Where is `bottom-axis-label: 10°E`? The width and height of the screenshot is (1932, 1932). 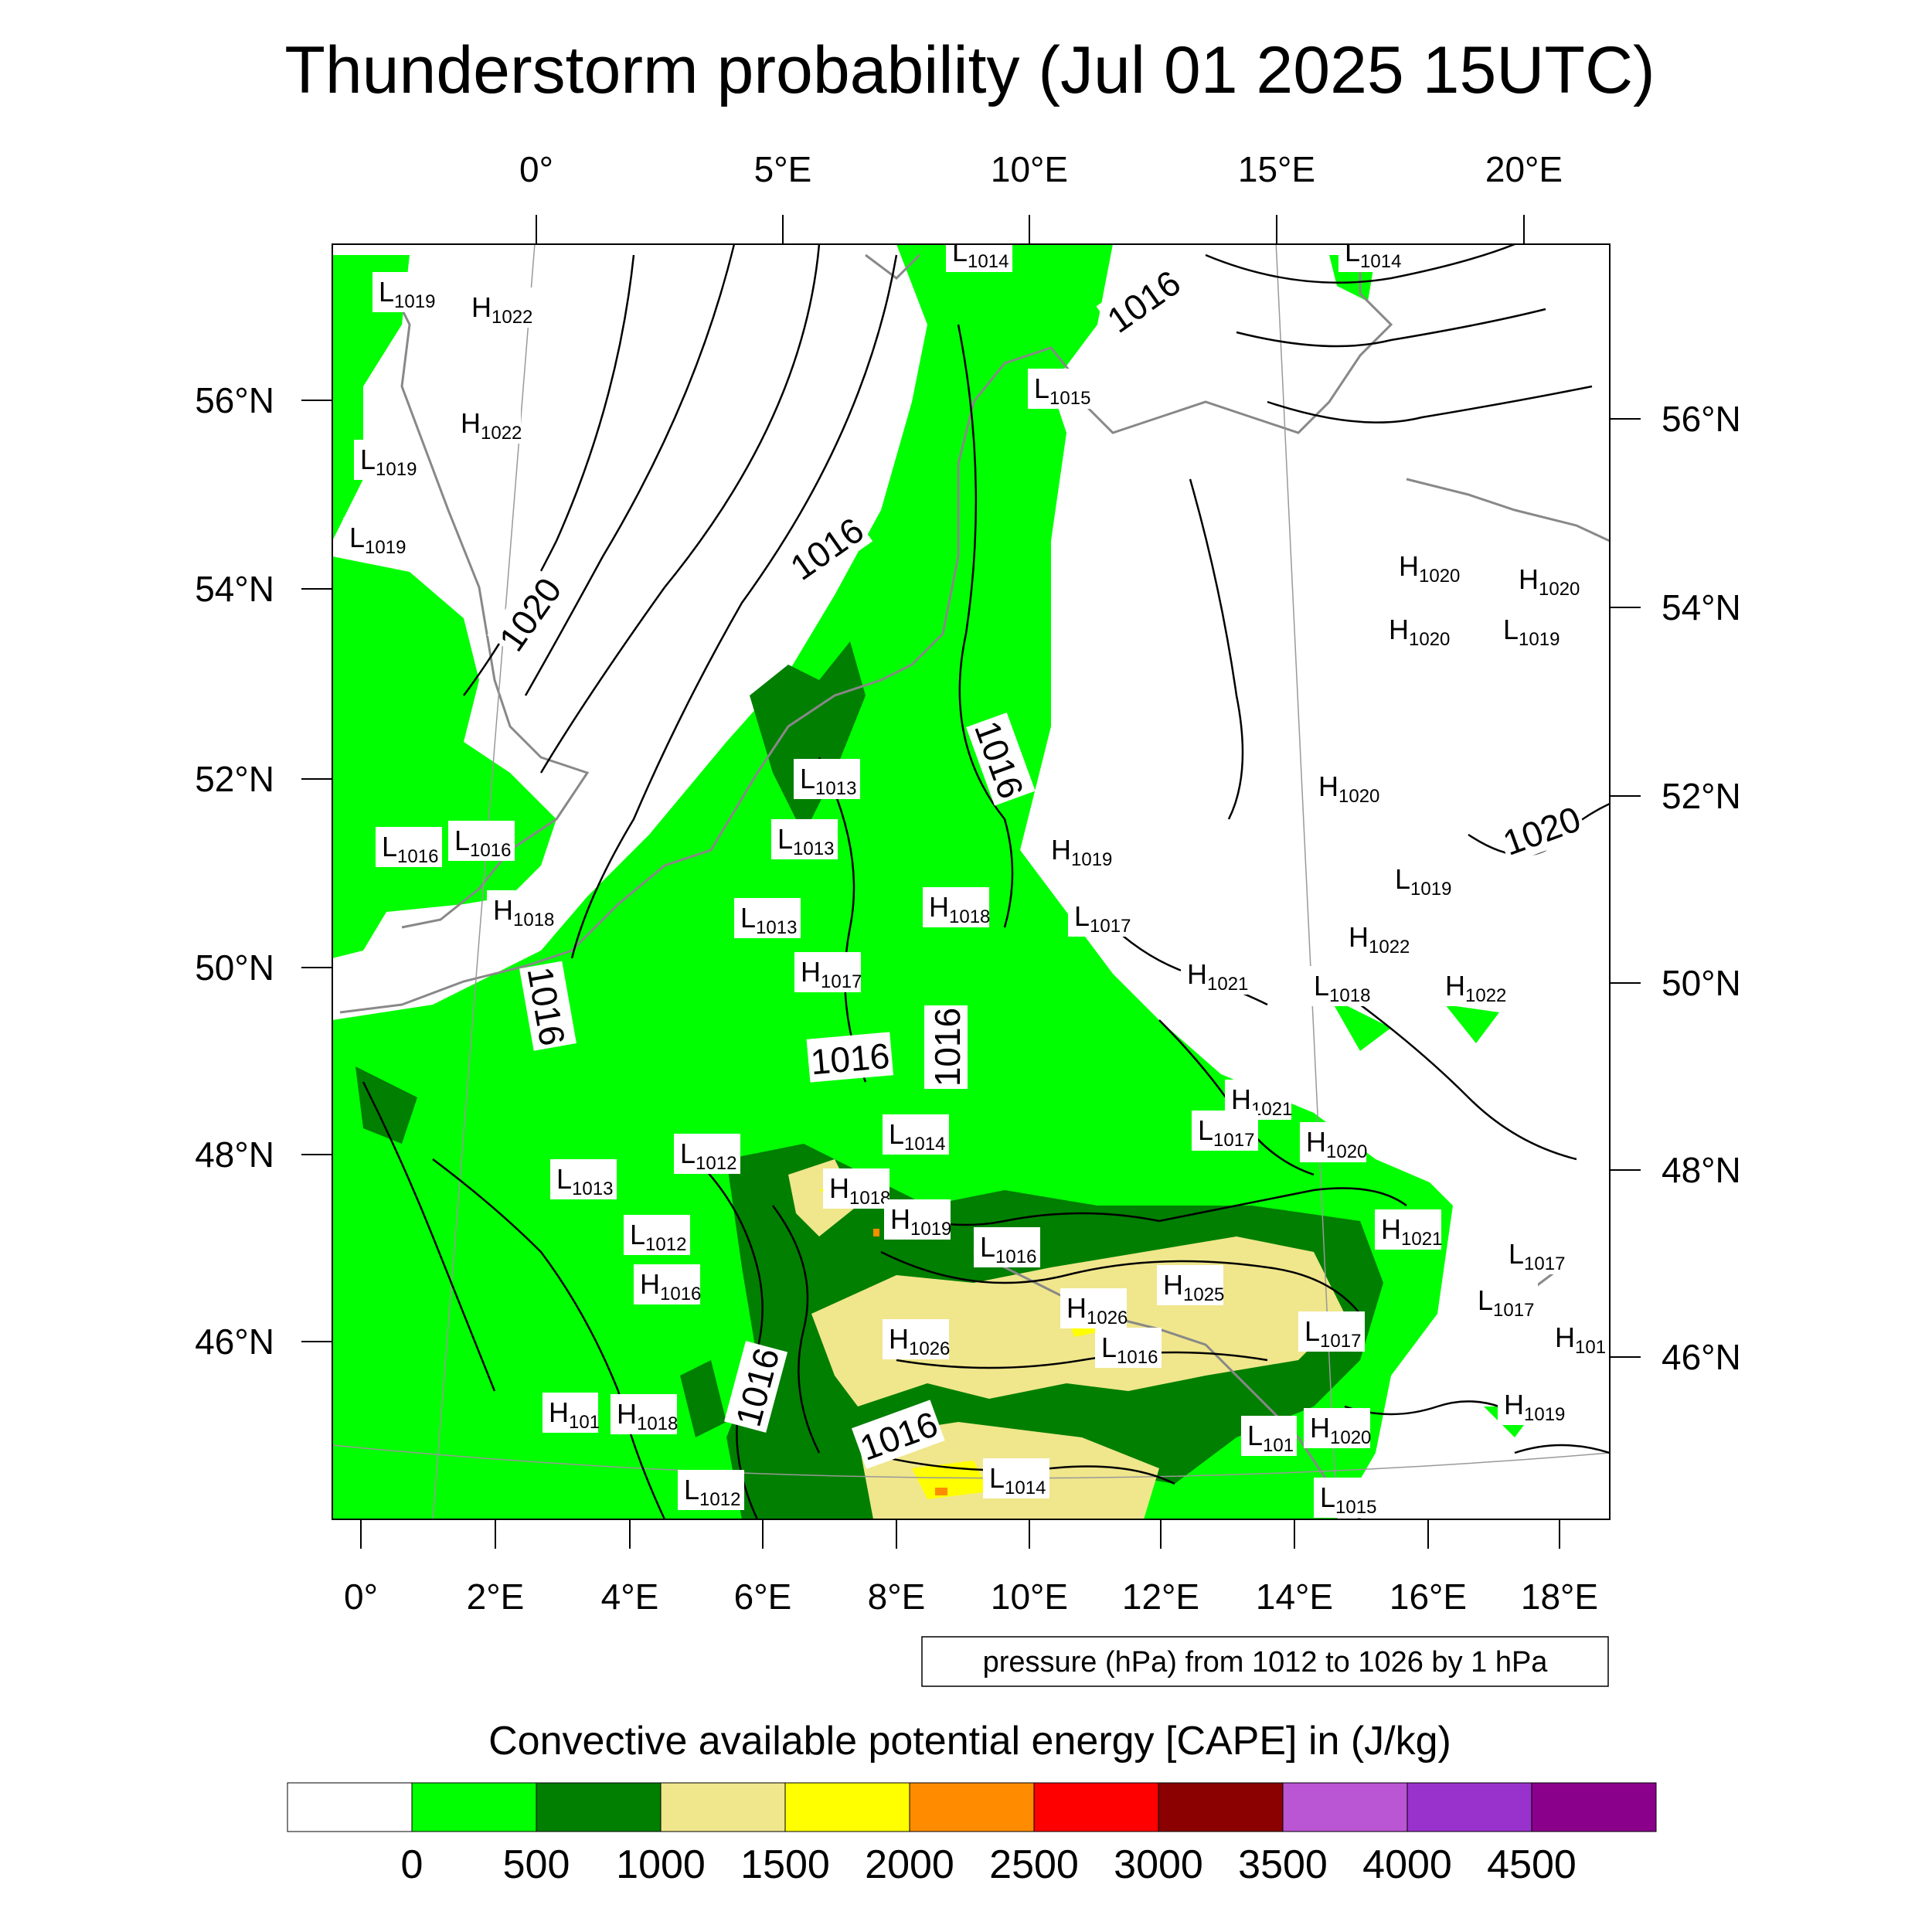
bottom-axis-label: 10°E is located at coordinates (1029, 1597).